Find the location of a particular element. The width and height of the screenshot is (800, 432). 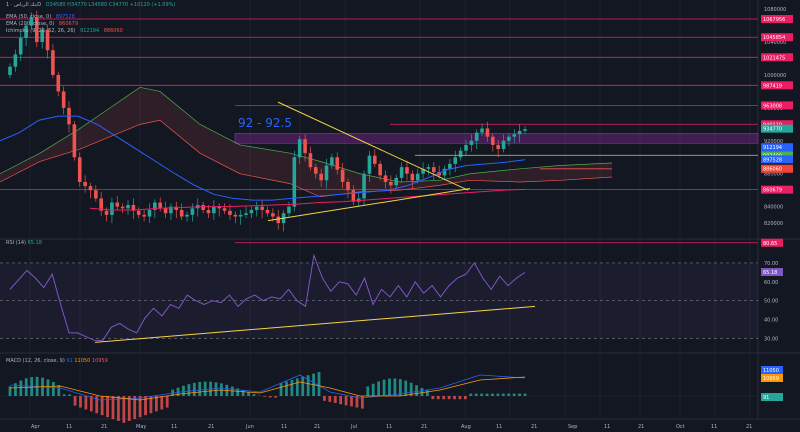

time-tick-label: 21 is located at coordinates (104, 427).